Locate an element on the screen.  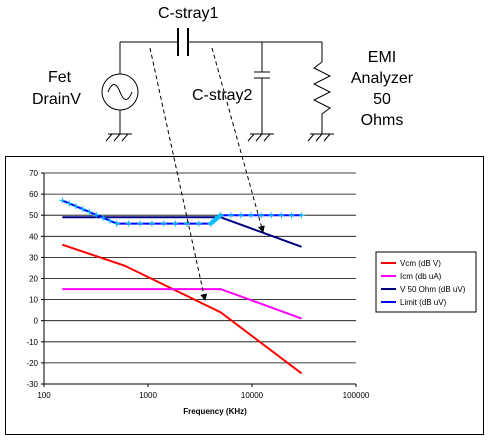
source-label-line1: Fet is located at coordinates (60, 77).